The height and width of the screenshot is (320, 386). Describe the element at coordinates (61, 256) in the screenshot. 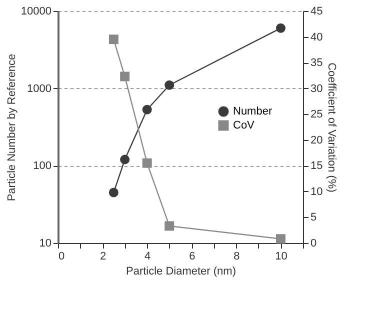

I see `x-tick-label: 0` at that location.